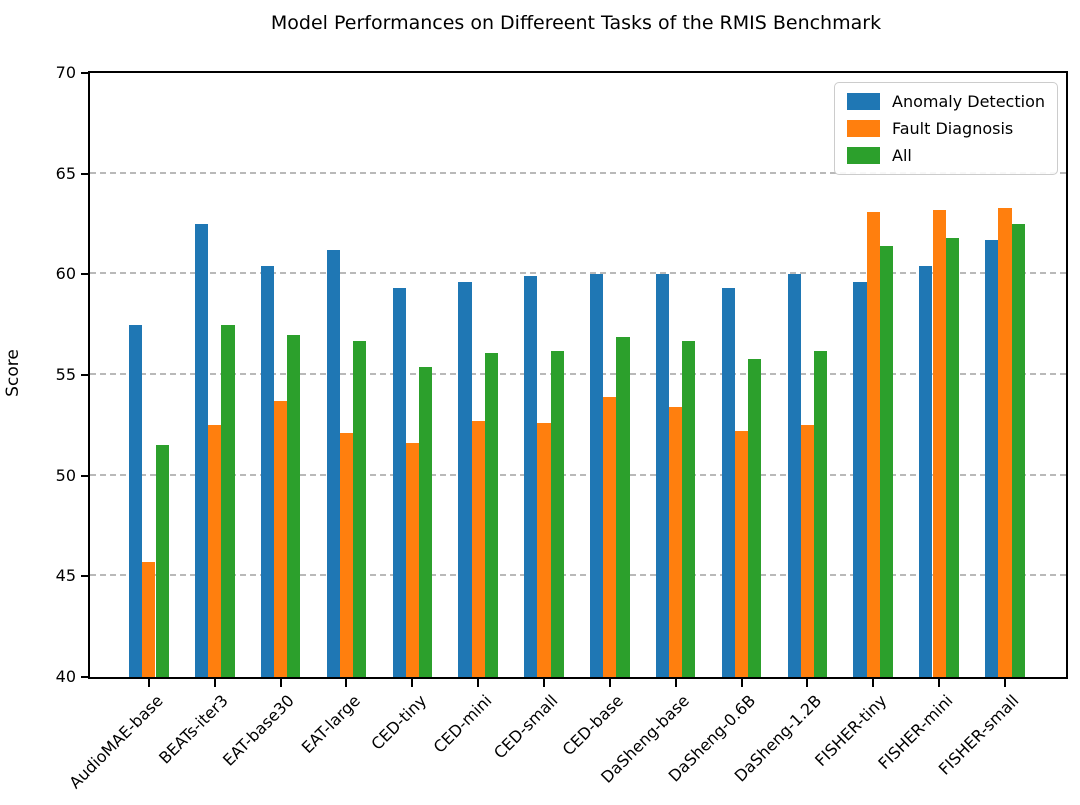 The height and width of the screenshot is (805, 1080). I want to click on bar-all-fisher-small, so click(1018, 450).